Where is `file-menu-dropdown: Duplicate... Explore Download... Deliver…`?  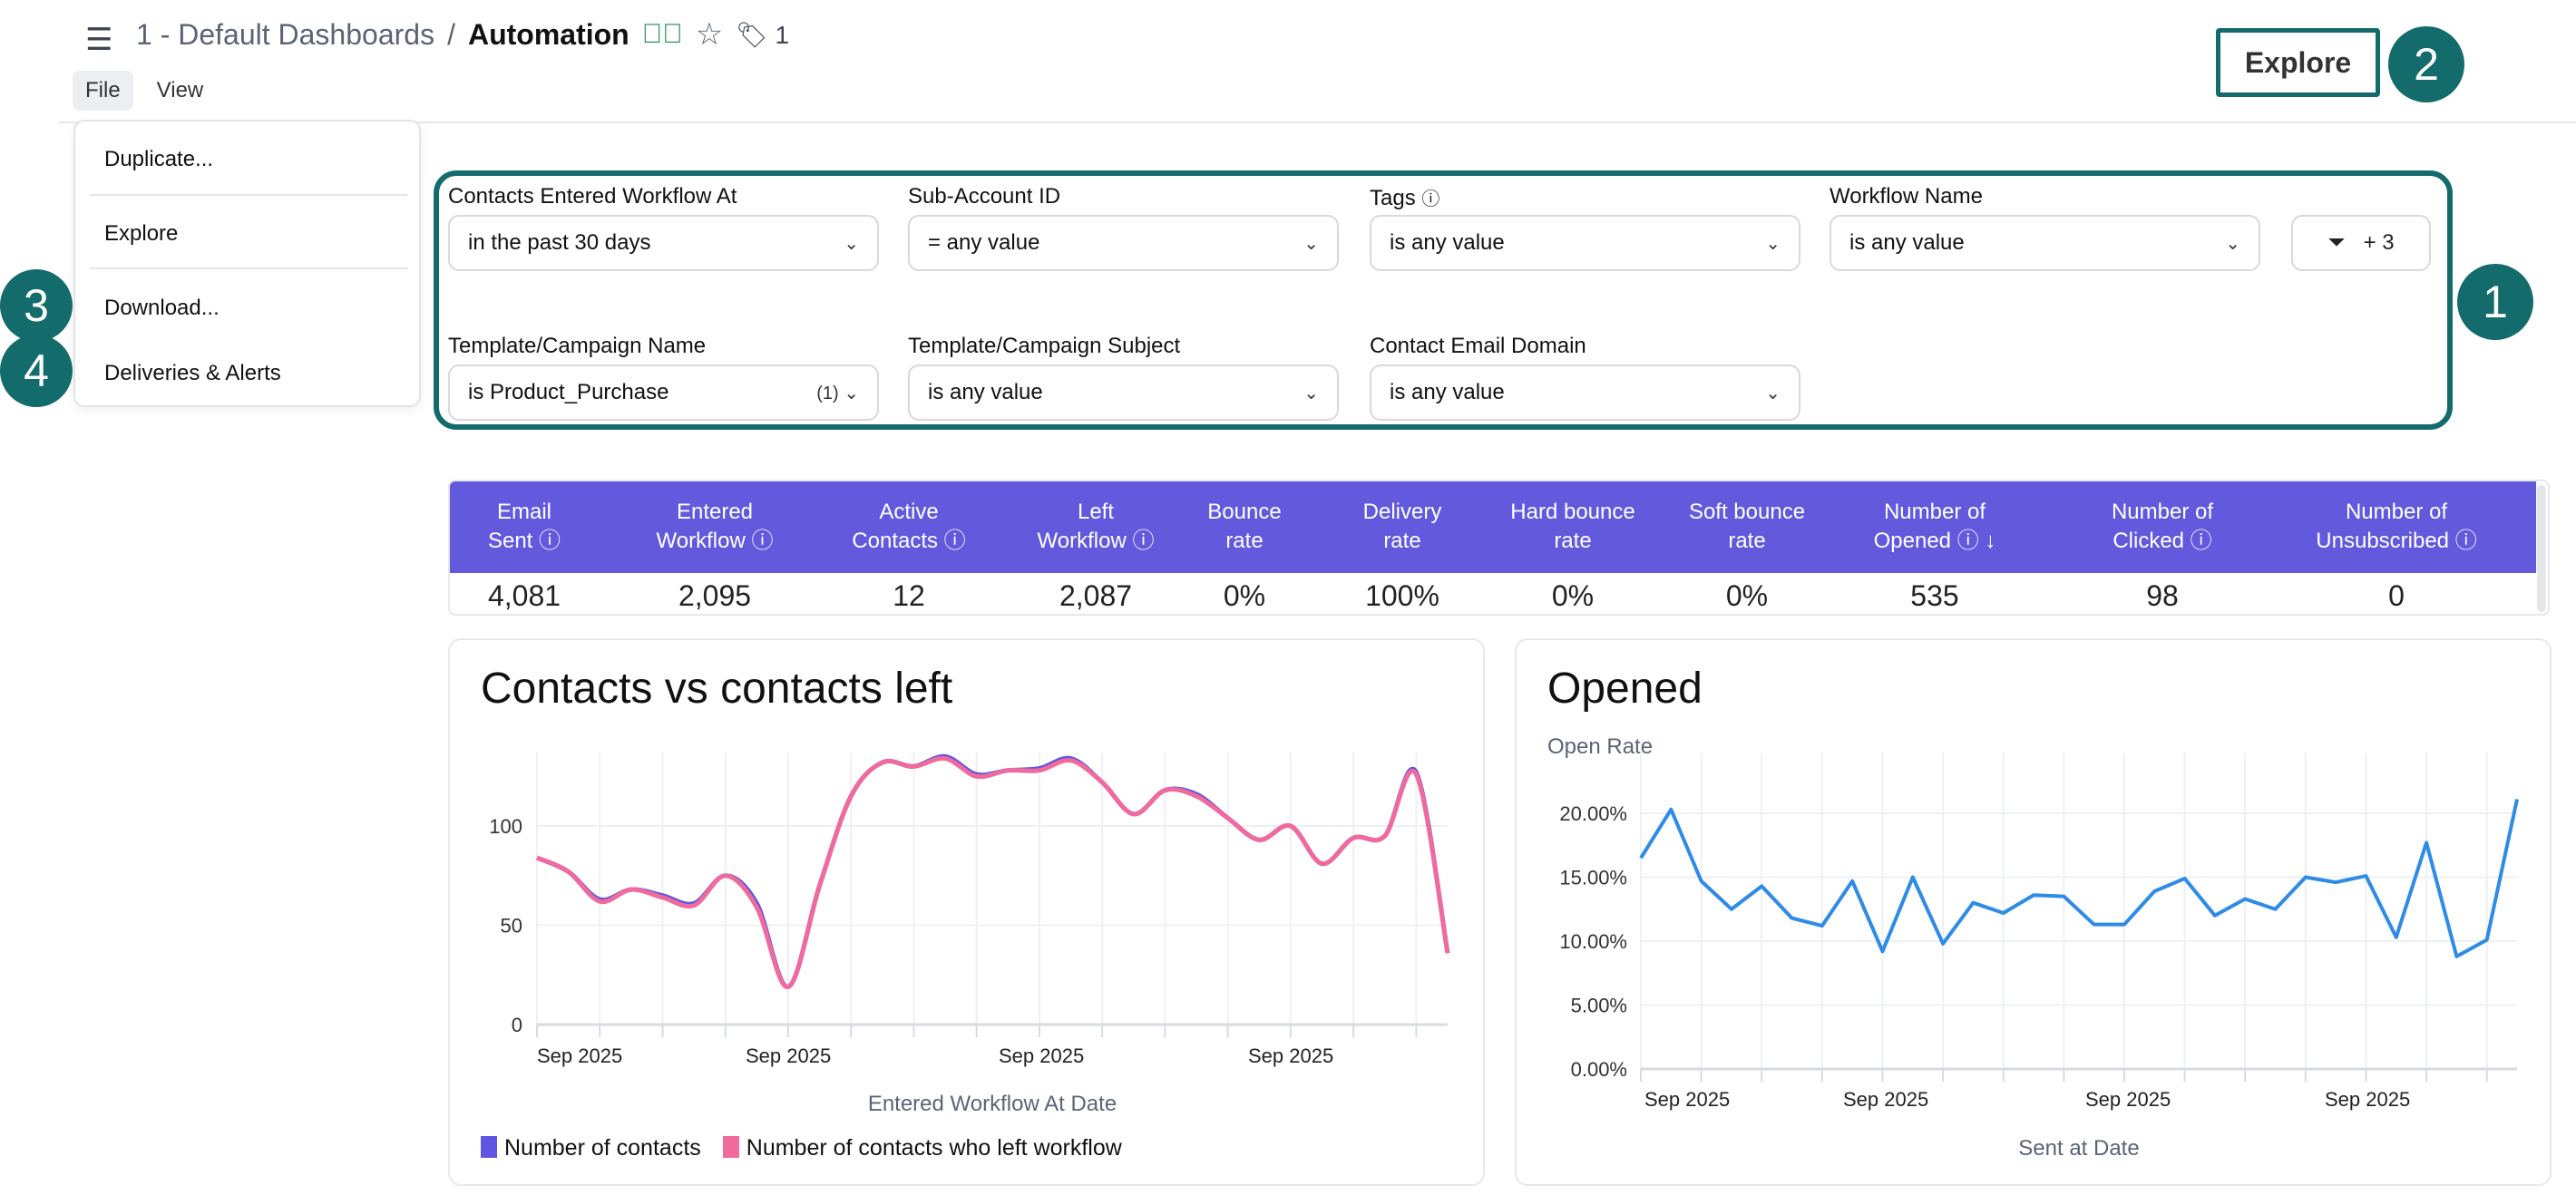 file-menu-dropdown: Duplicate... Explore Download... Deliver… is located at coordinates (247, 263).